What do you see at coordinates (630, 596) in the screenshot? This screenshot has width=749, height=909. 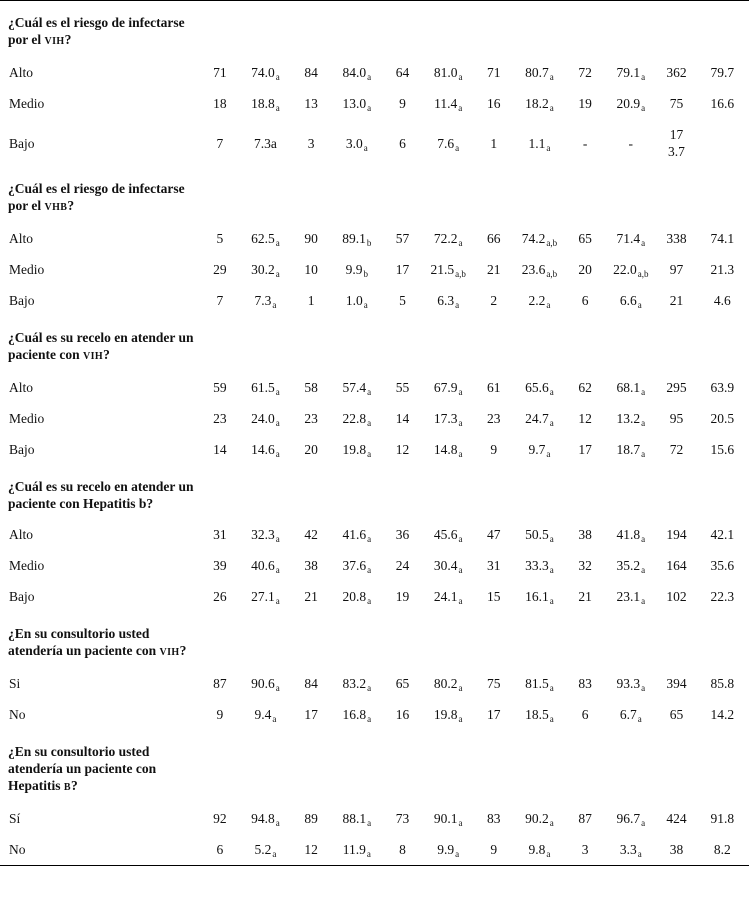 I see `percent-cell: 23.1a` at bounding box center [630, 596].